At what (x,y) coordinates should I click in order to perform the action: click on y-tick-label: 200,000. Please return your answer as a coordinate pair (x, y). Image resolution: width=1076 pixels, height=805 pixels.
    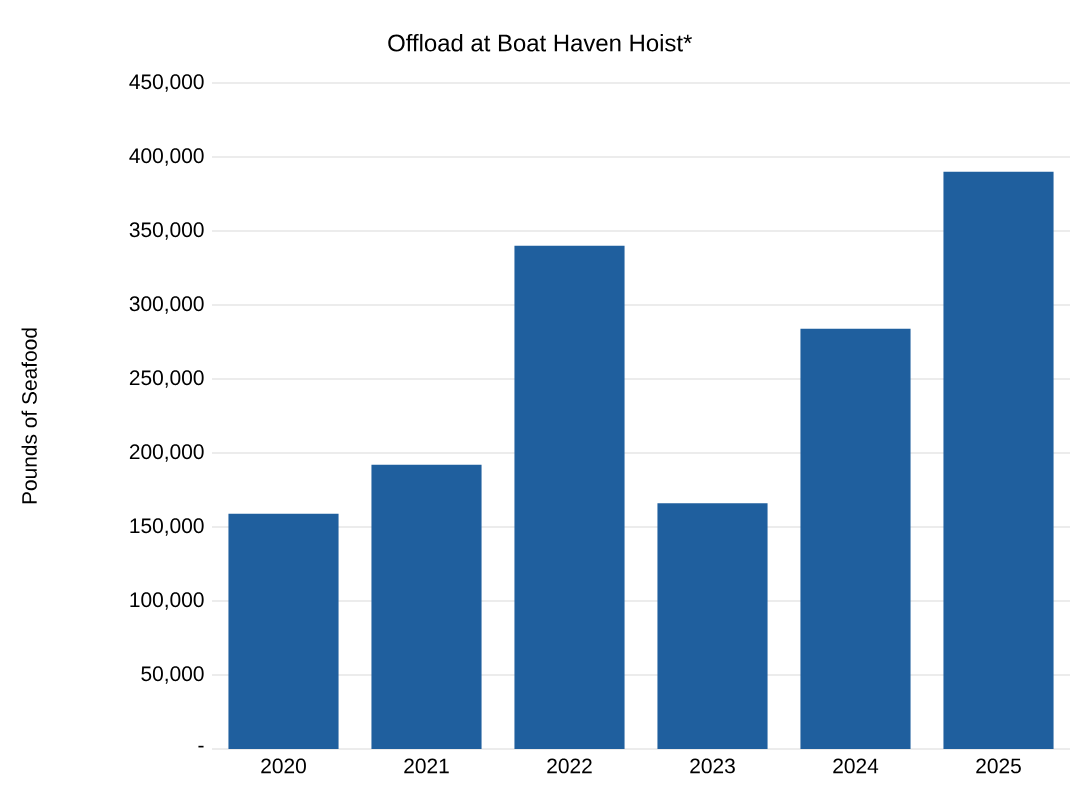
    Looking at the image, I should click on (166, 453).